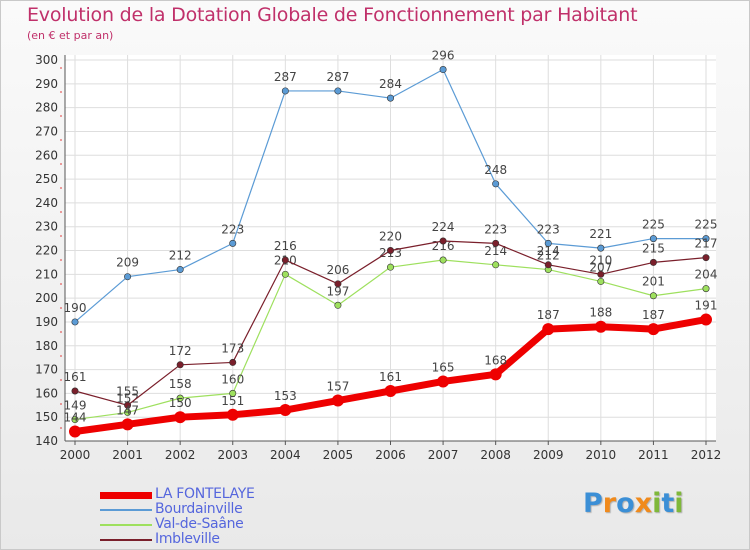  What do you see at coordinates (653, 455) in the screenshot?
I see `x-tick-label: 2011` at bounding box center [653, 455].